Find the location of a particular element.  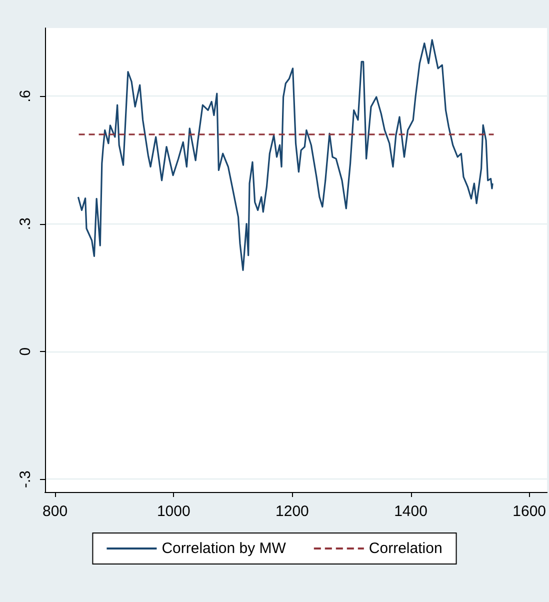

legend-label: Correlation is located at coordinates (405, 548).